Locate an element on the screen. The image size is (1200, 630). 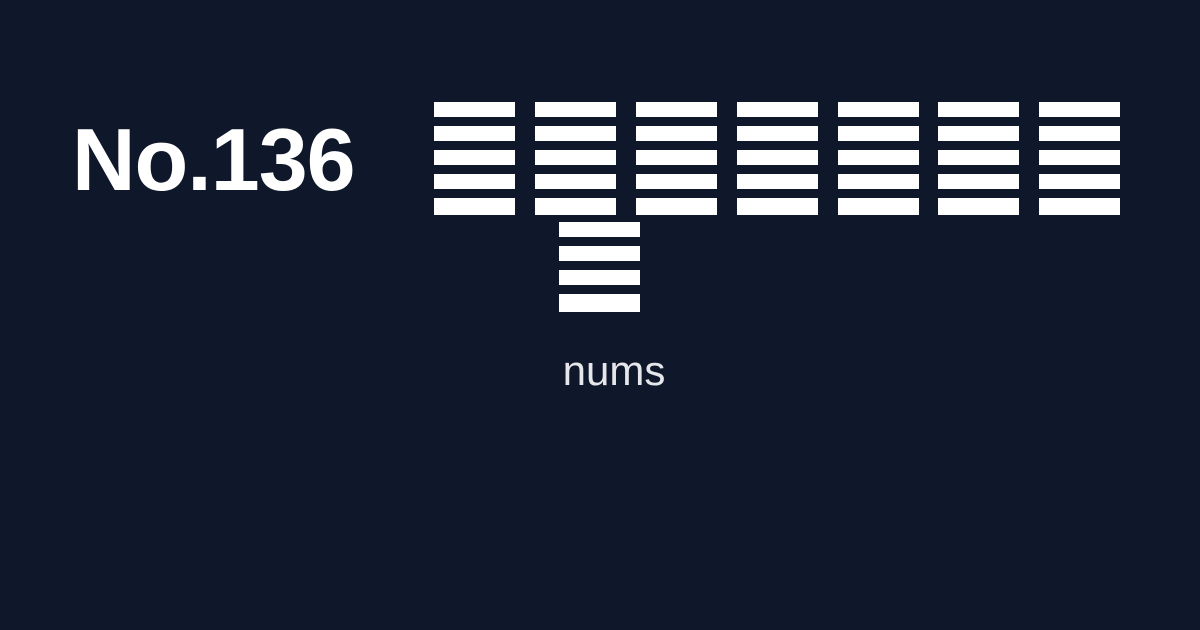
problem-number-title: No.136 is located at coordinates (214, 159).